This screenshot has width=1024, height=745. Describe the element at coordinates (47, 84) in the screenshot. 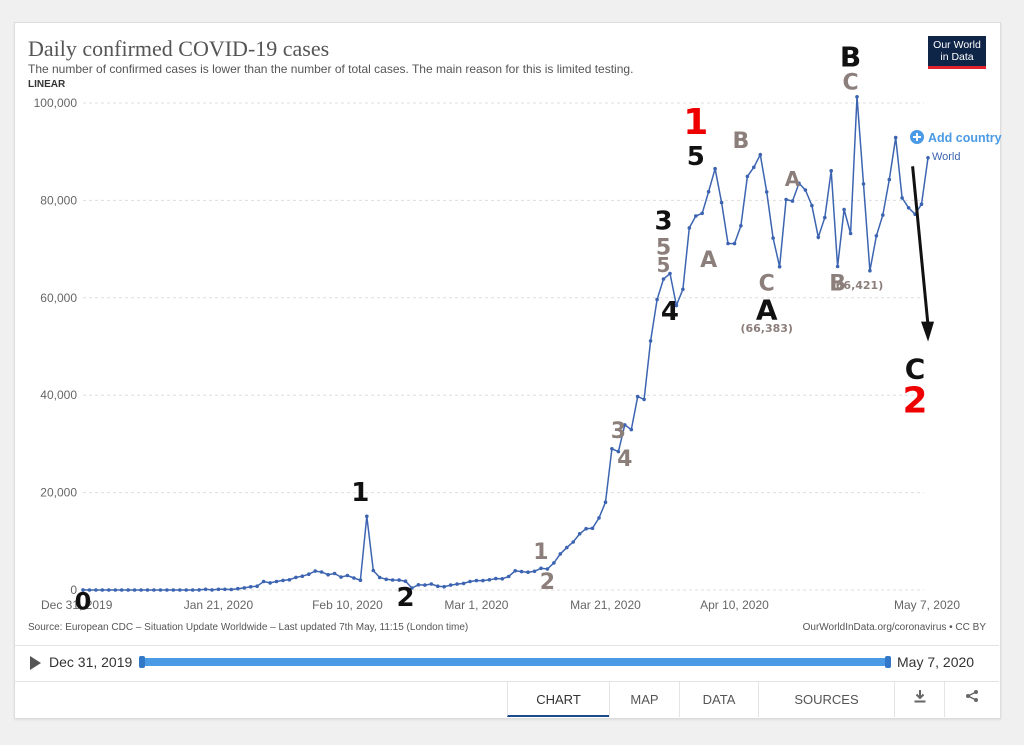

I see `scale-toggle: LINEAR` at that location.